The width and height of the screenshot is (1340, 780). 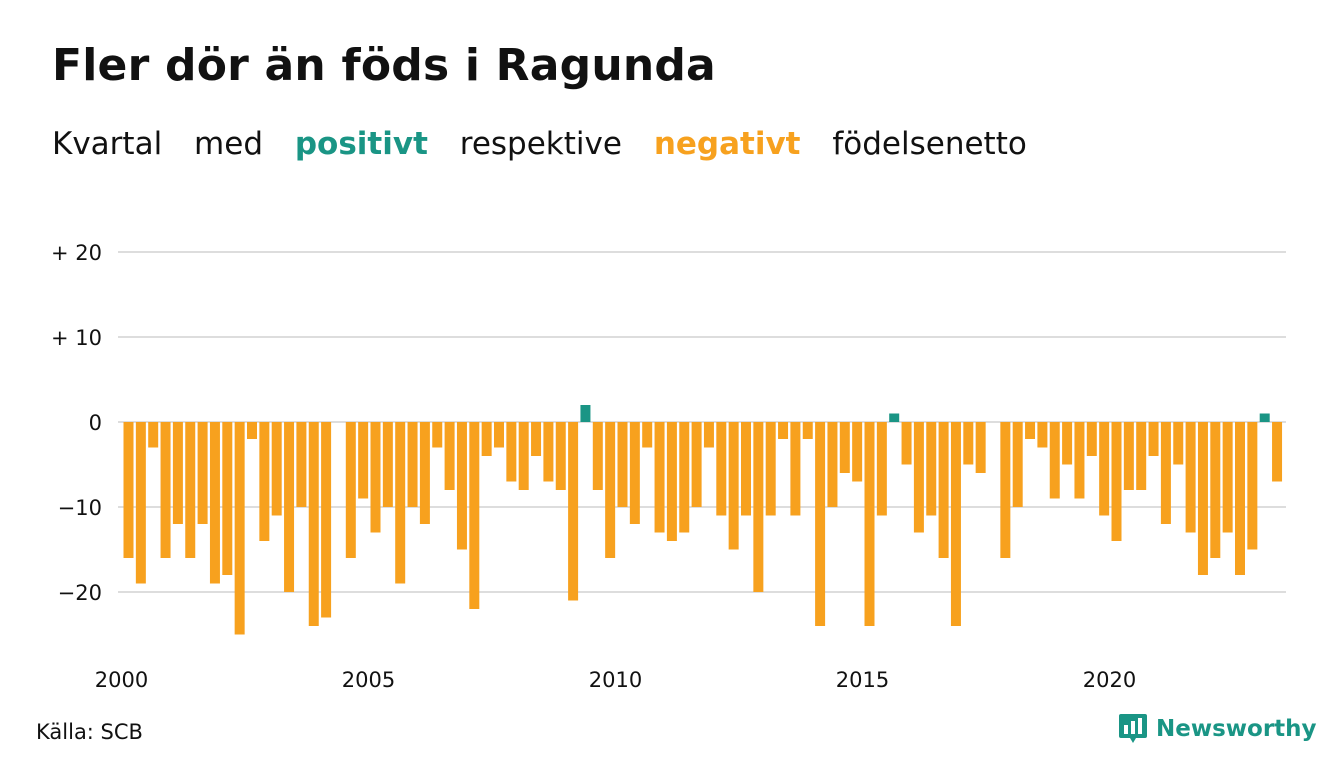 What do you see at coordinates (368, 680) in the screenshot?
I see `x-tick-label: 2005` at bounding box center [368, 680].